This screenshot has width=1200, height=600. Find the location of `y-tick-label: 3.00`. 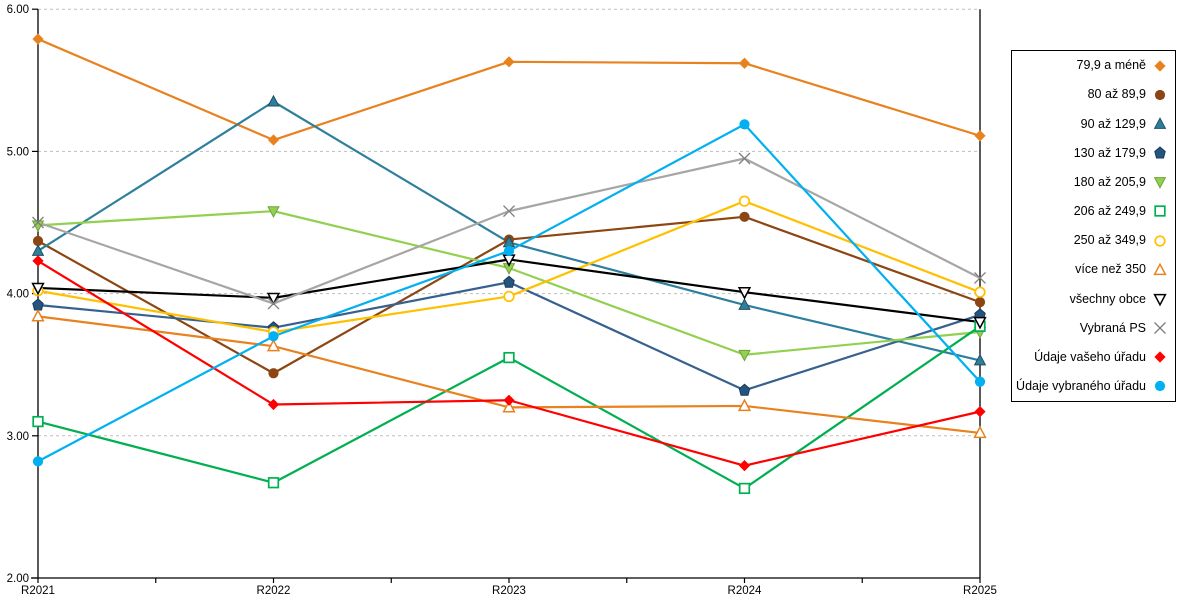

y-tick-label: 3.00 is located at coordinates (18, 437).